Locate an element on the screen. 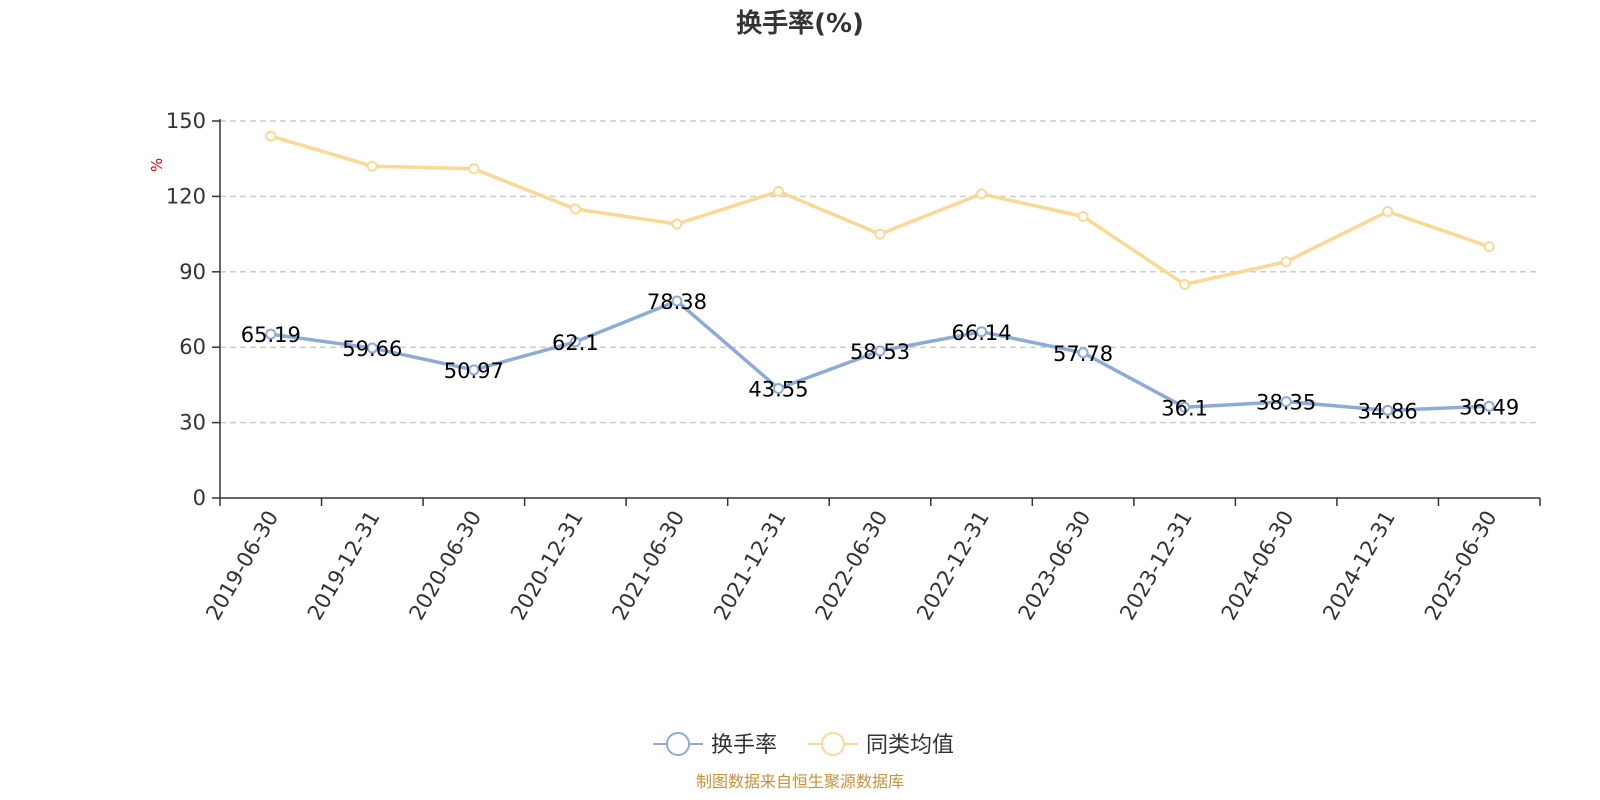 The height and width of the screenshot is (800, 1600). data-label: 43.55 is located at coordinates (778, 390).